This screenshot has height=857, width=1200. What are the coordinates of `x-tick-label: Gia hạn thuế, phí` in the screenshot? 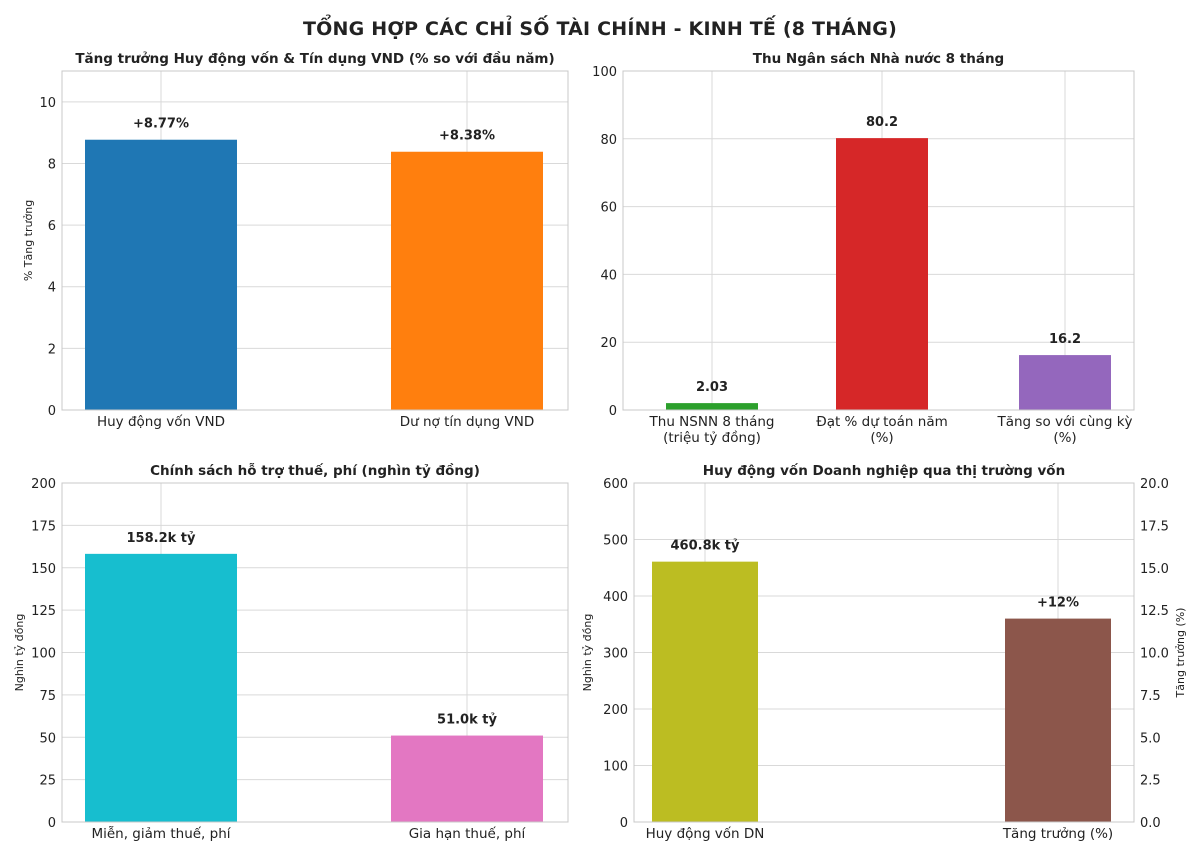 It's located at (468, 833).